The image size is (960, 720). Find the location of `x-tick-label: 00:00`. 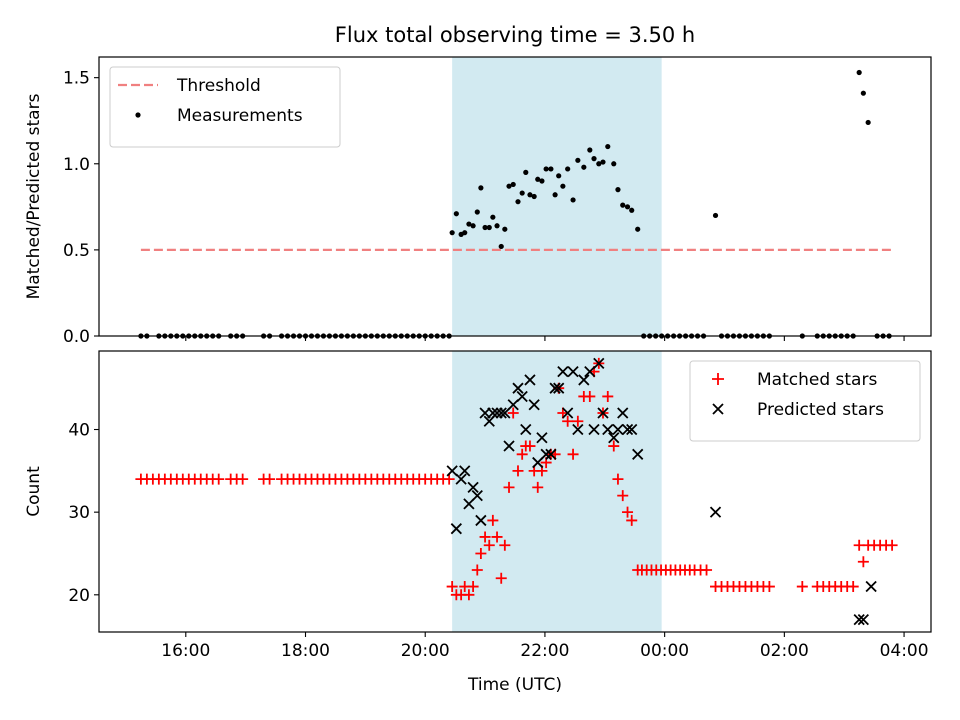

x-tick-label: 00:00 is located at coordinates (664, 651).